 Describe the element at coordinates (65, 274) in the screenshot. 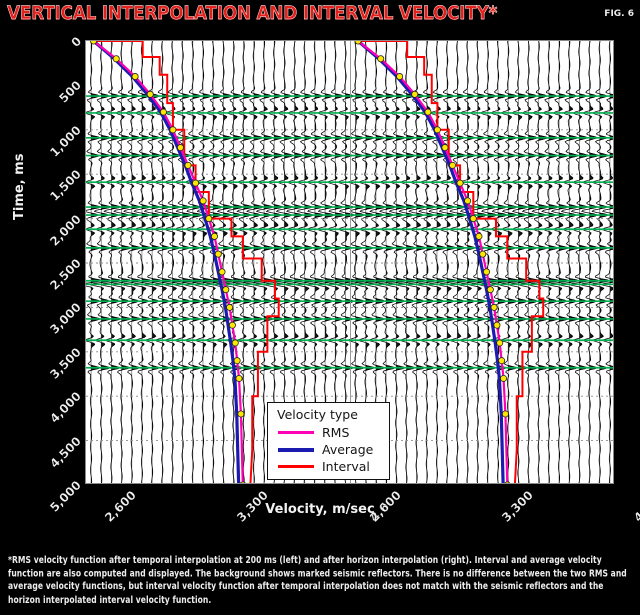

I see `y-axis-tick: 2,500` at that location.